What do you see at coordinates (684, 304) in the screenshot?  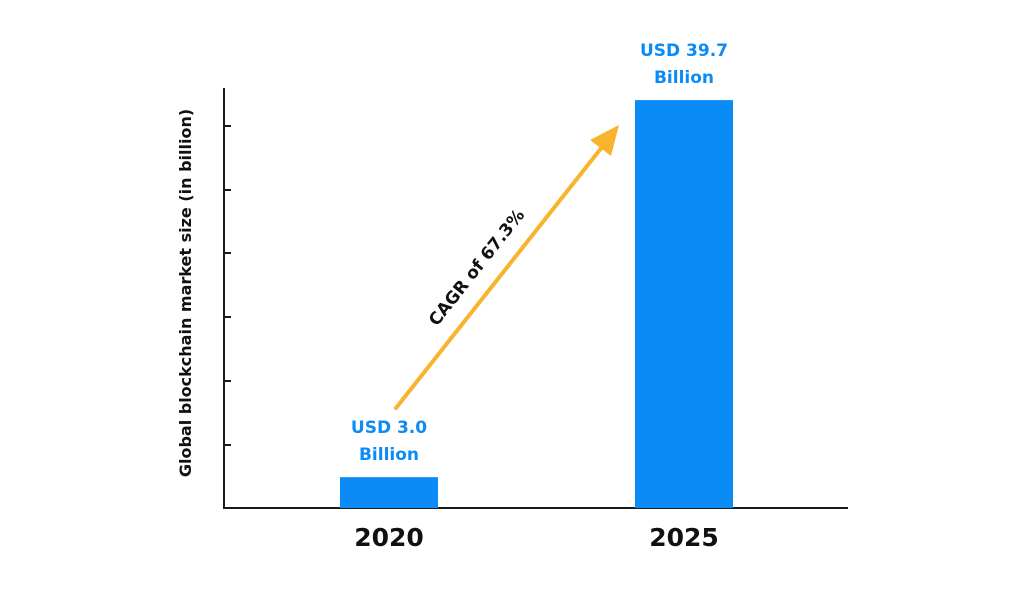 I see `bar-2025` at bounding box center [684, 304].